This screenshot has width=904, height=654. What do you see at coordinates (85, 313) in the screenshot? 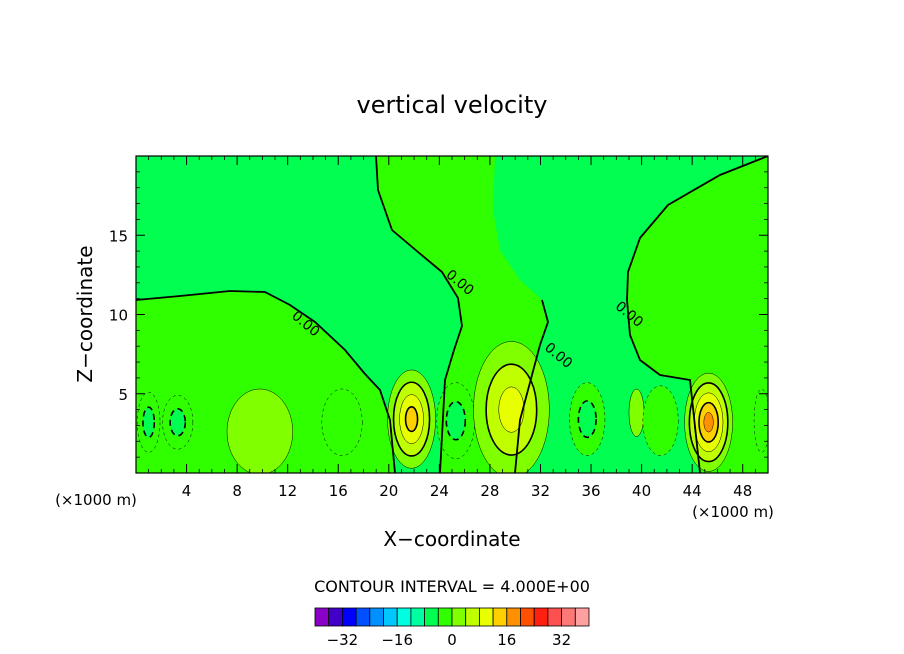
I see `y-axis-label: Z−coordinate` at bounding box center [85, 313].